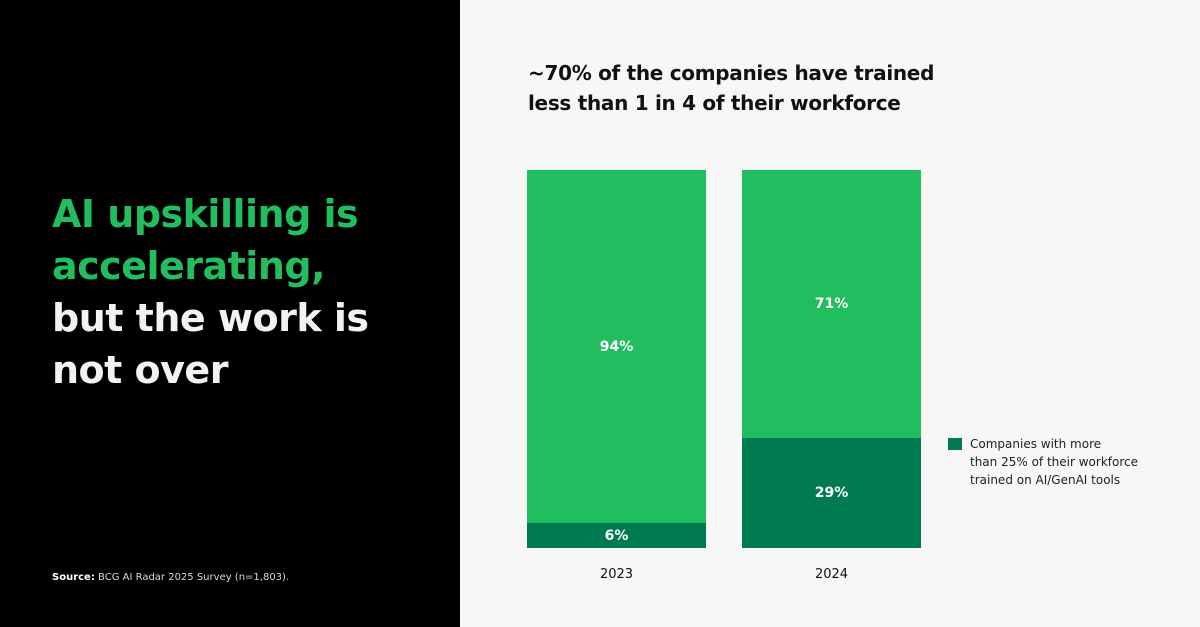 The width and height of the screenshot is (1200, 627). What do you see at coordinates (210, 318) in the screenshot?
I see `headline-white-line-1: but the work is` at bounding box center [210, 318].